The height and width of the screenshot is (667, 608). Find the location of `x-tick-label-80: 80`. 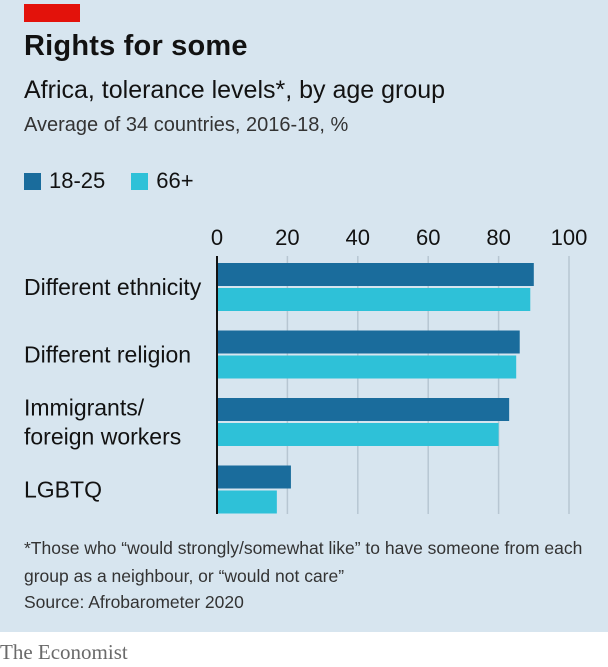

x-tick-label-80: 80 is located at coordinates (498, 237).